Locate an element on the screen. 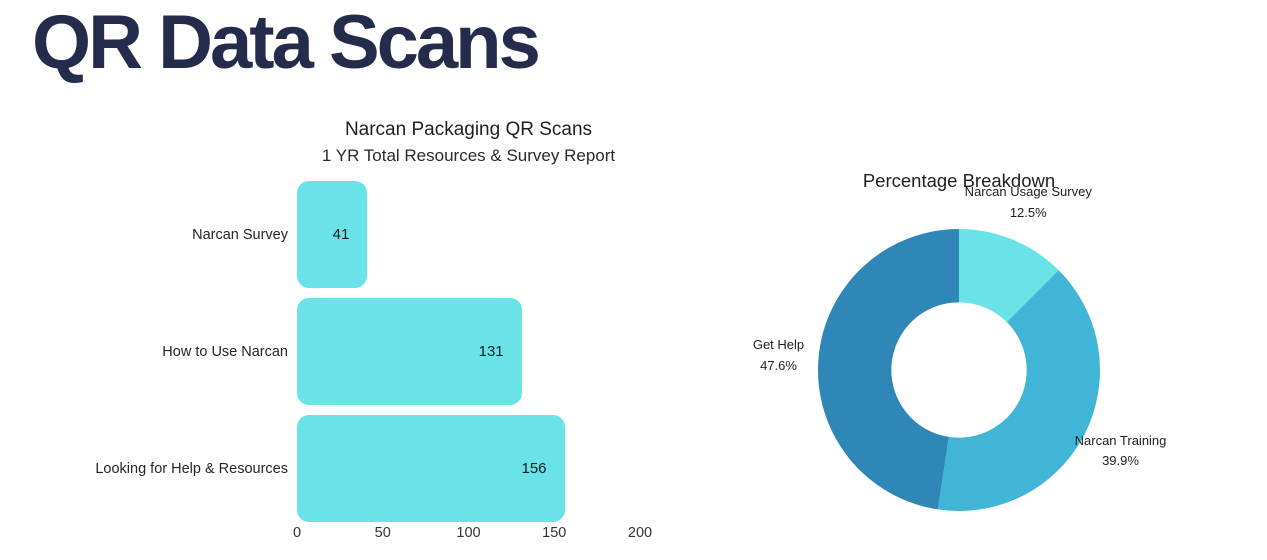  bar-category-label-narcan-survey: Narcan Survey is located at coordinates (240, 234).